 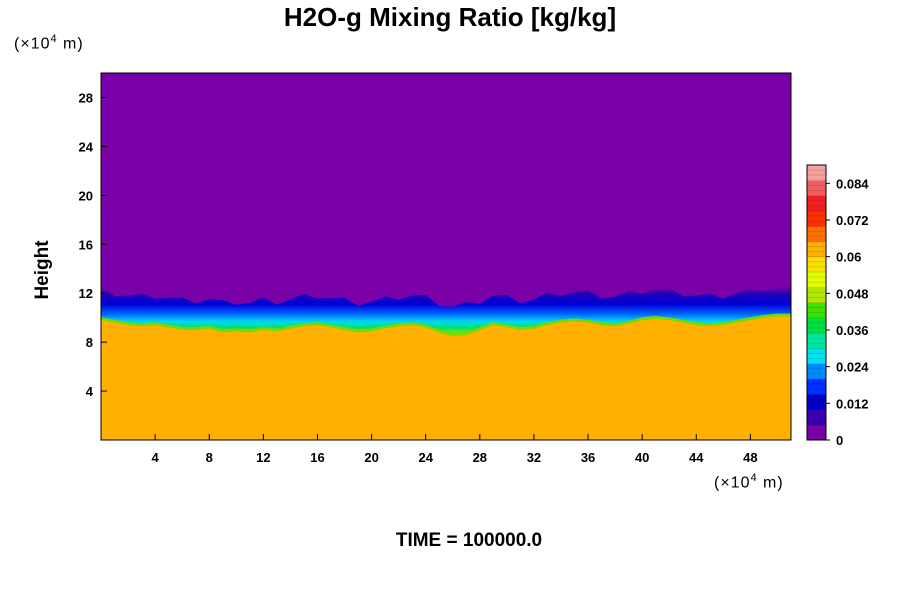 What do you see at coordinates (156, 457) in the screenshot?
I see `x-tick-label: 4` at bounding box center [156, 457].